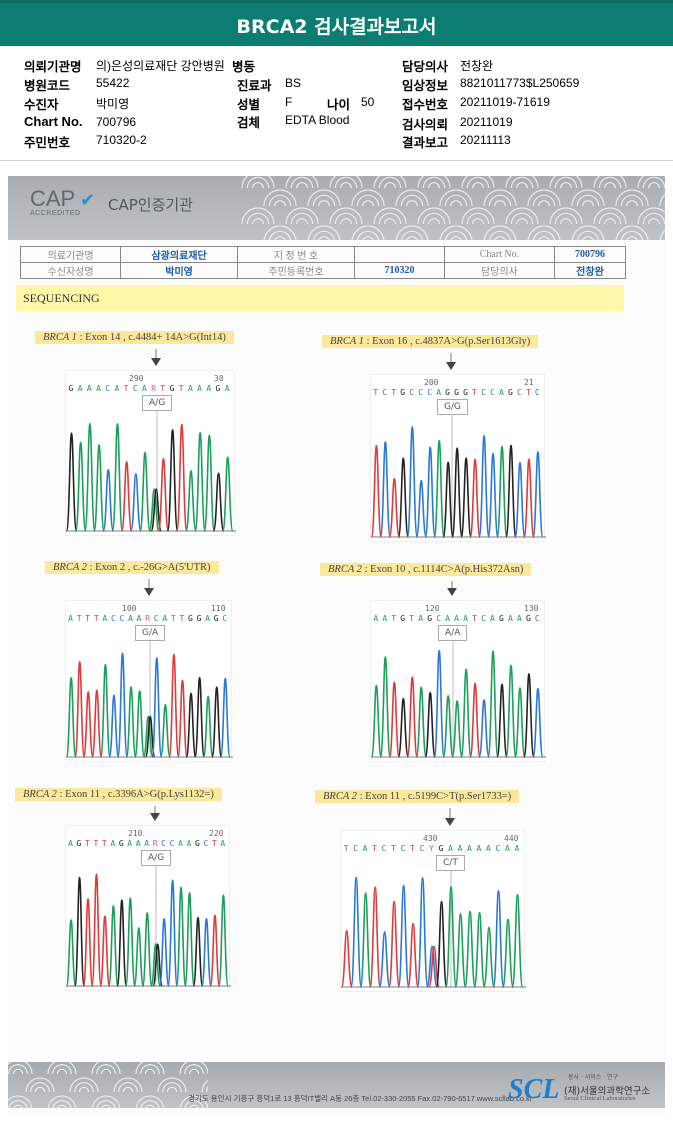  What do you see at coordinates (254, 85) in the screenshot?
I see `dept-label: 진료과` at bounding box center [254, 85].